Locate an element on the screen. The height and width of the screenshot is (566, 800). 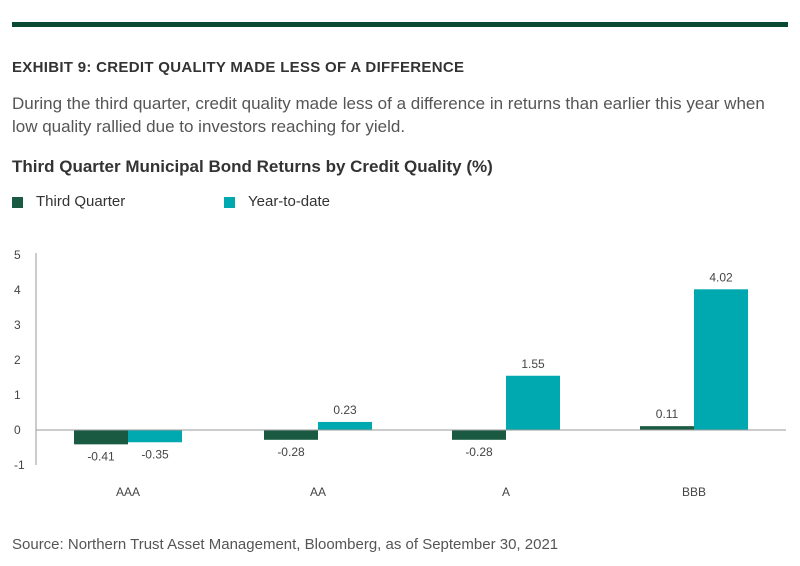
y-tick-label: 5 is located at coordinates (17, 255).